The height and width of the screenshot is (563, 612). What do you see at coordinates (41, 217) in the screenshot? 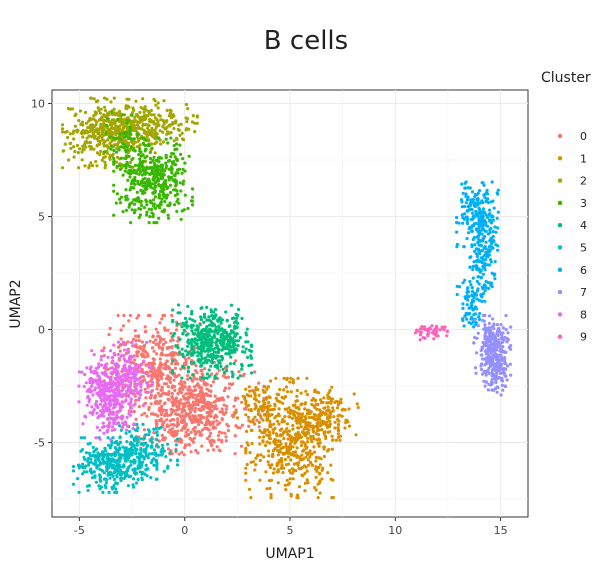
I see `y-tick-label: 5` at bounding box center [41, 217].